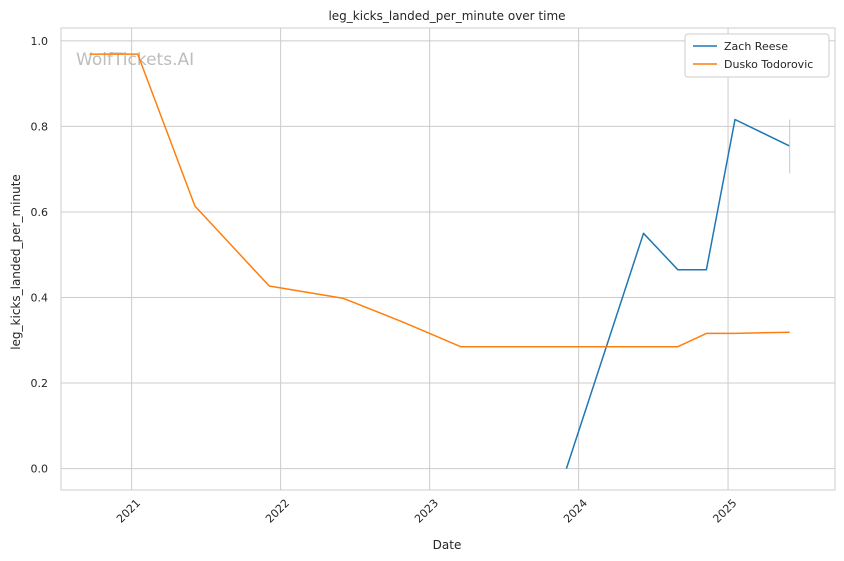 This screenshot has height=561, width=844. I want to click on legend-label-dusko-todorovic: Dusko Todorovic, so click(768, 64).